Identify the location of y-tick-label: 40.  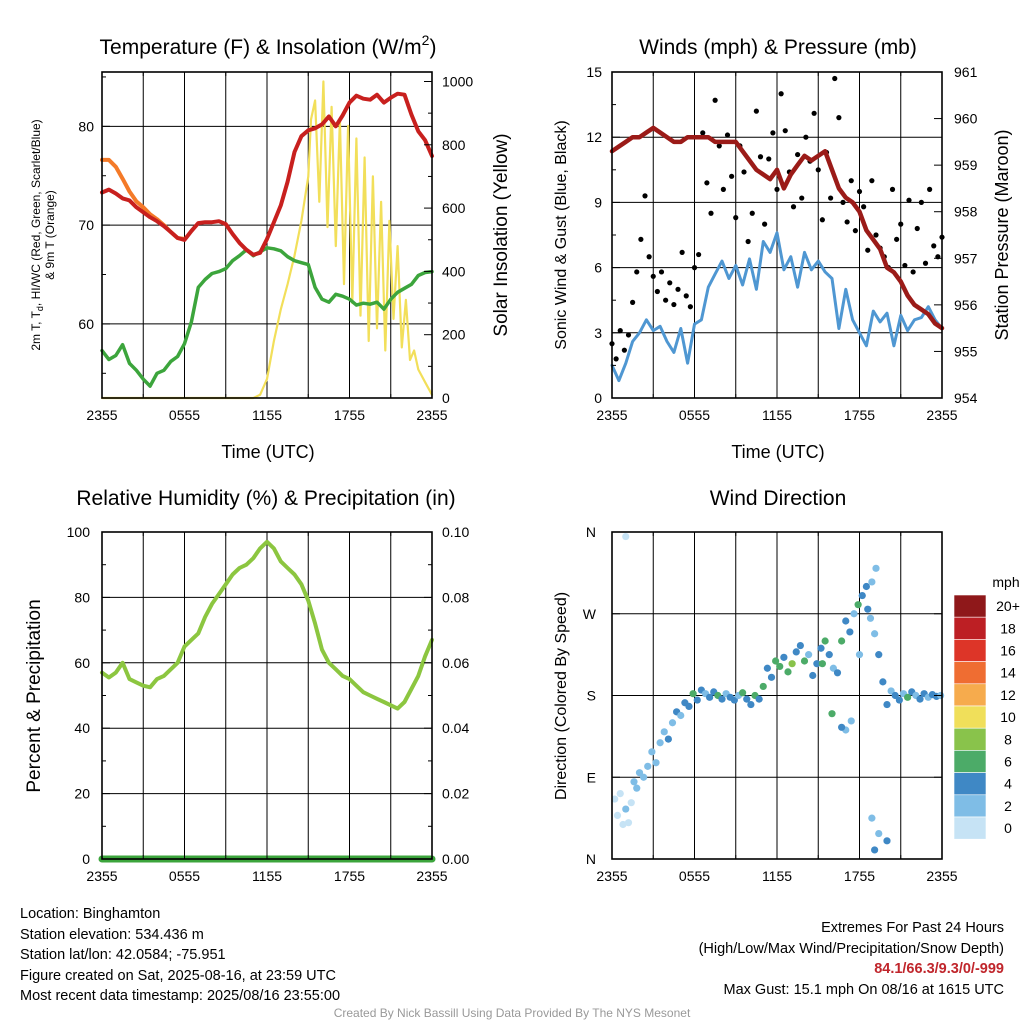
(82, 728).